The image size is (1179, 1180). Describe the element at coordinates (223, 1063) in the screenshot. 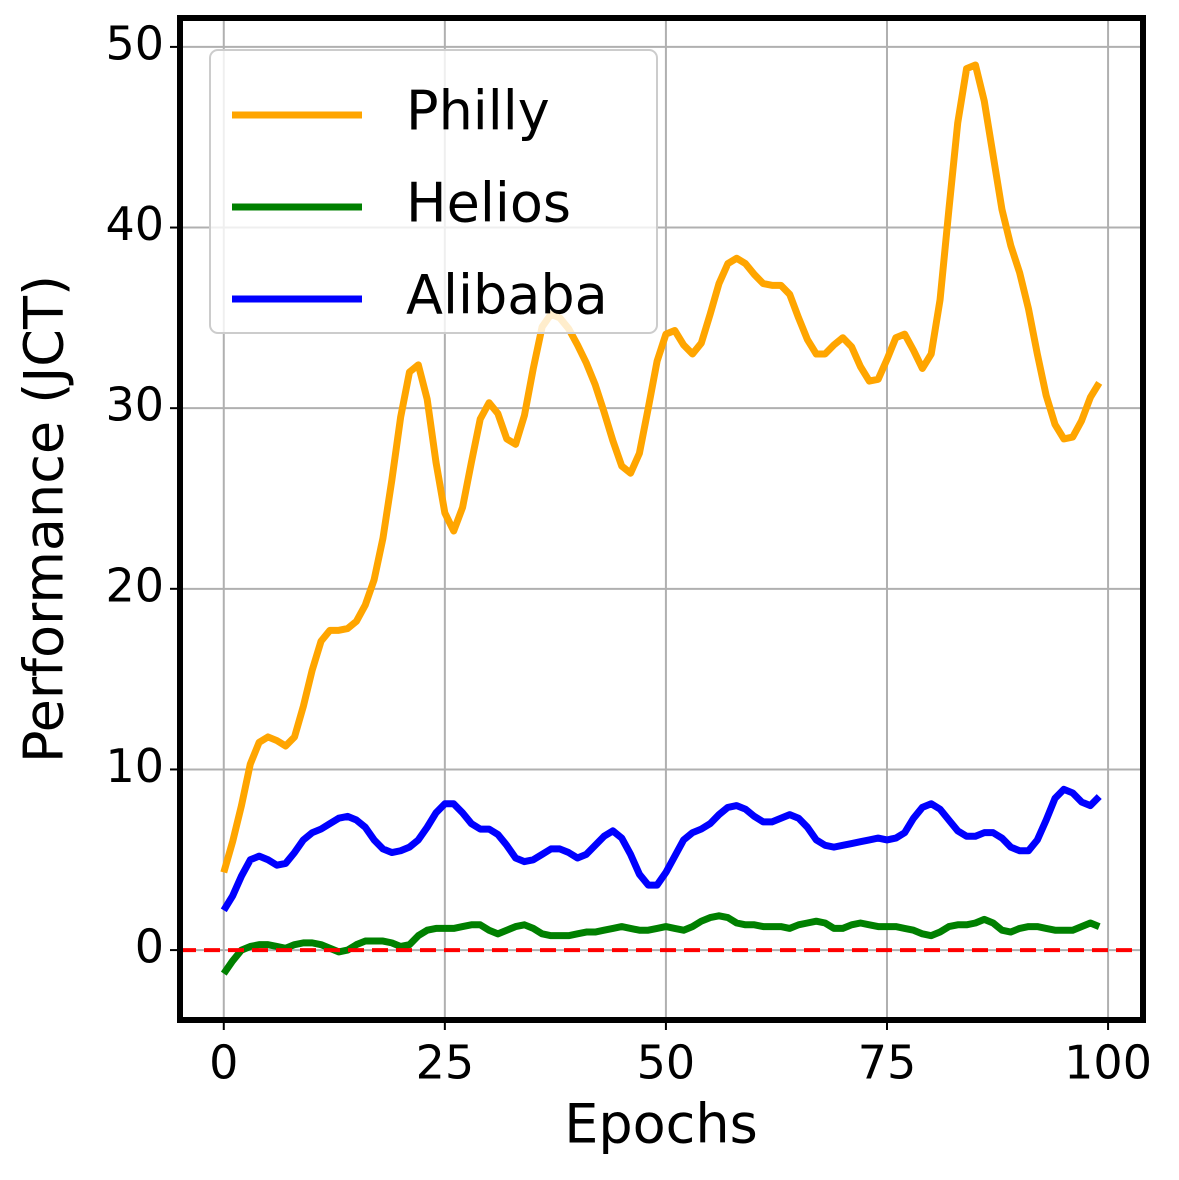

I see `x-tick-label: 0` at that location.